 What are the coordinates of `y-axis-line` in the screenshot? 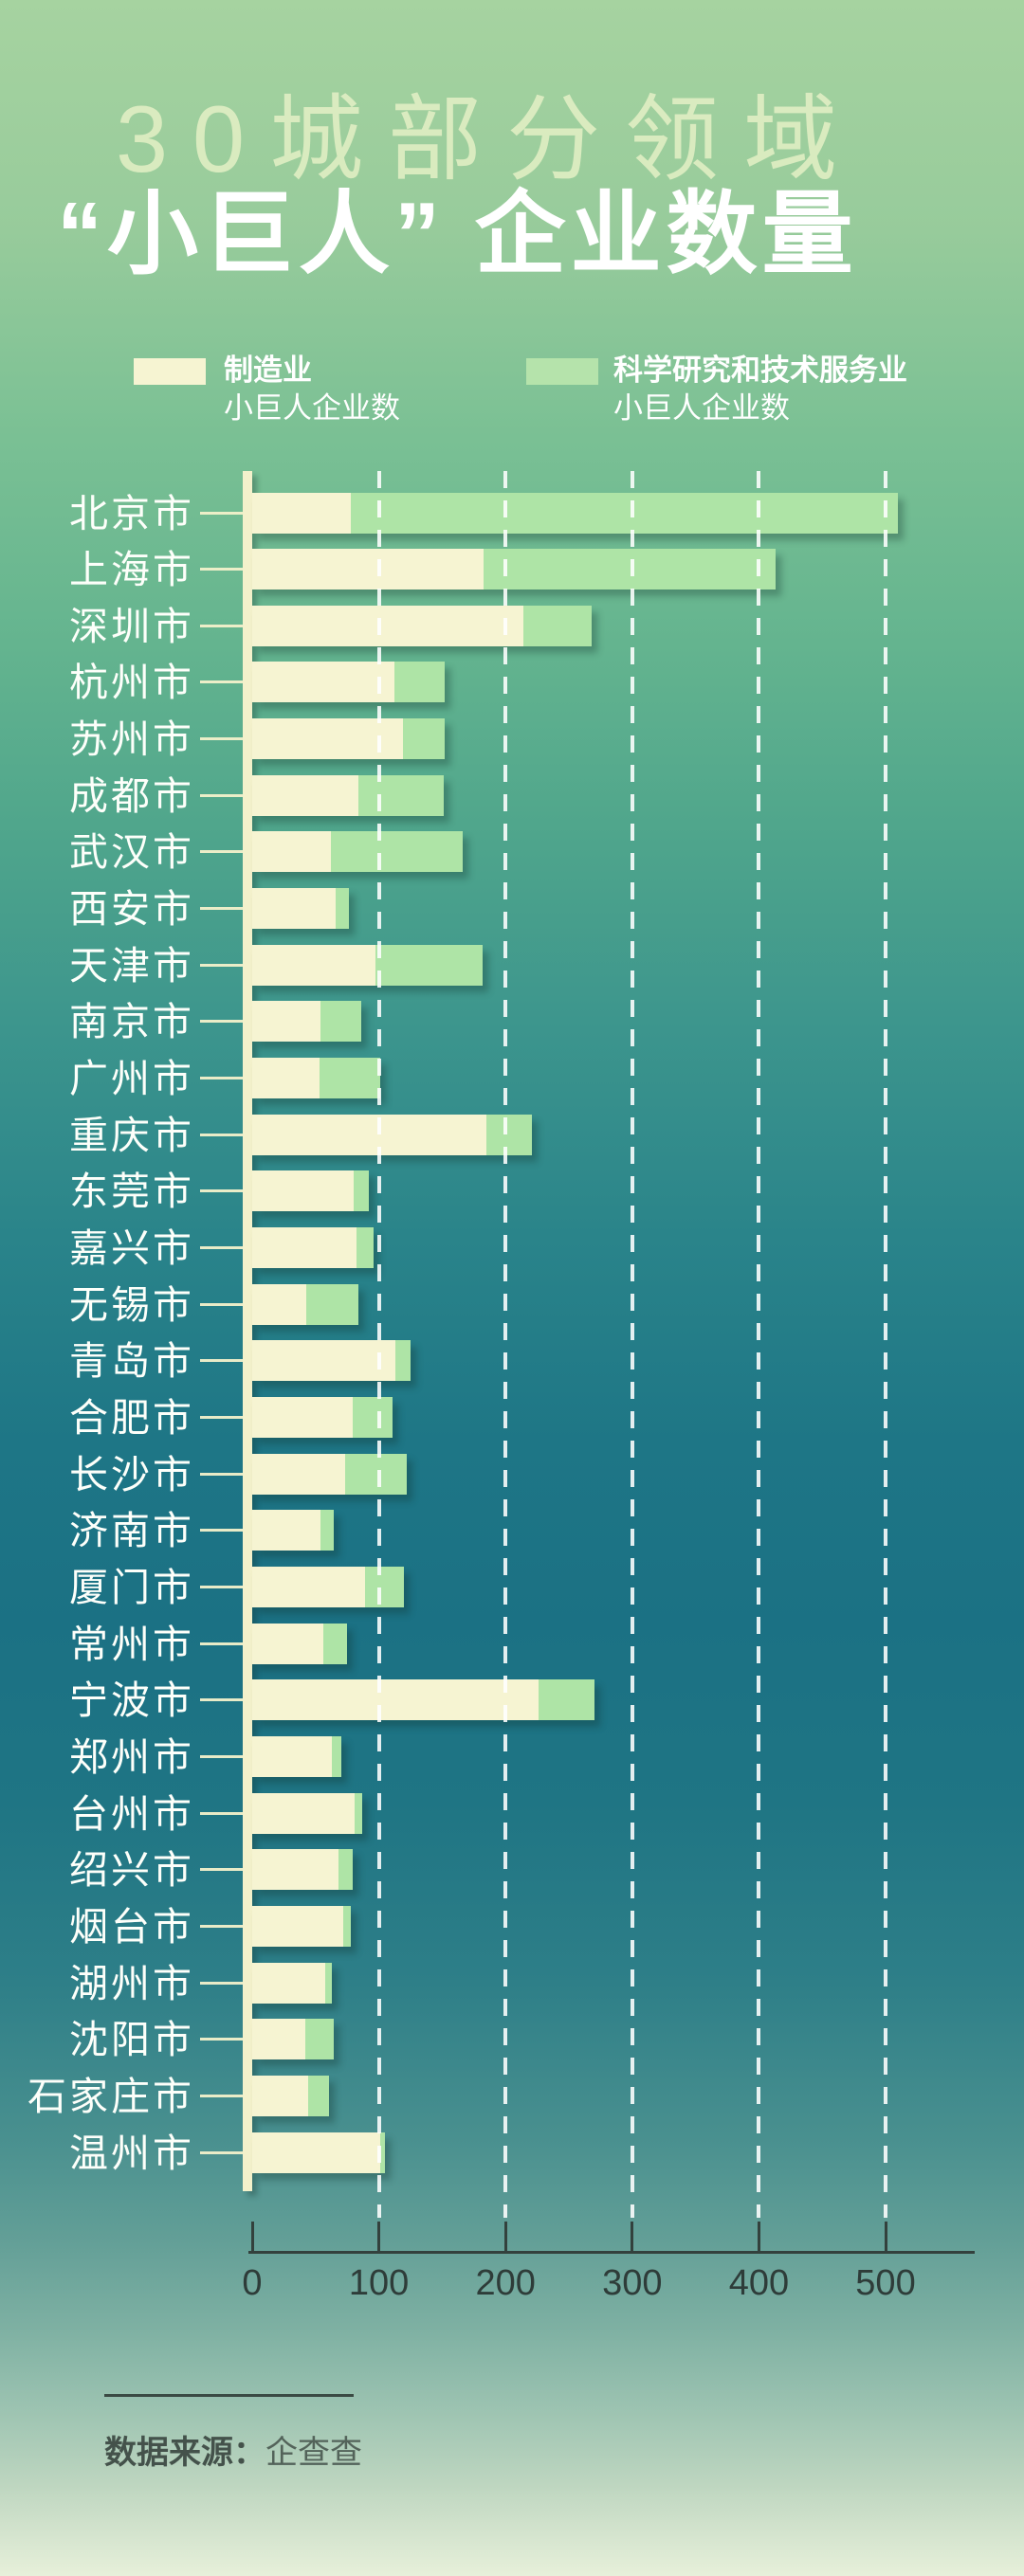 It's located at (247, 1331).